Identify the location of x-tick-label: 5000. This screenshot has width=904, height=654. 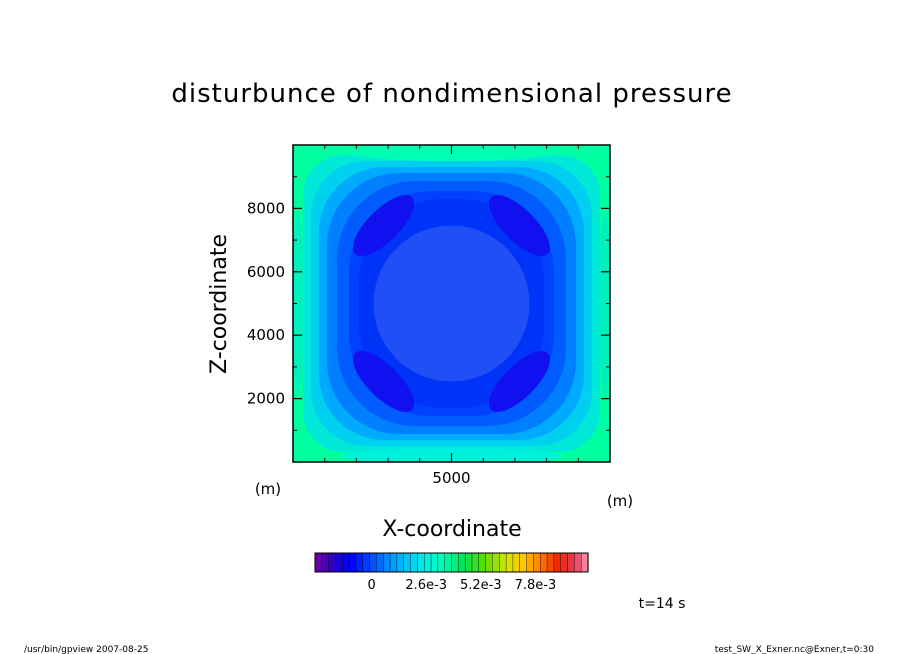
(451, 478).